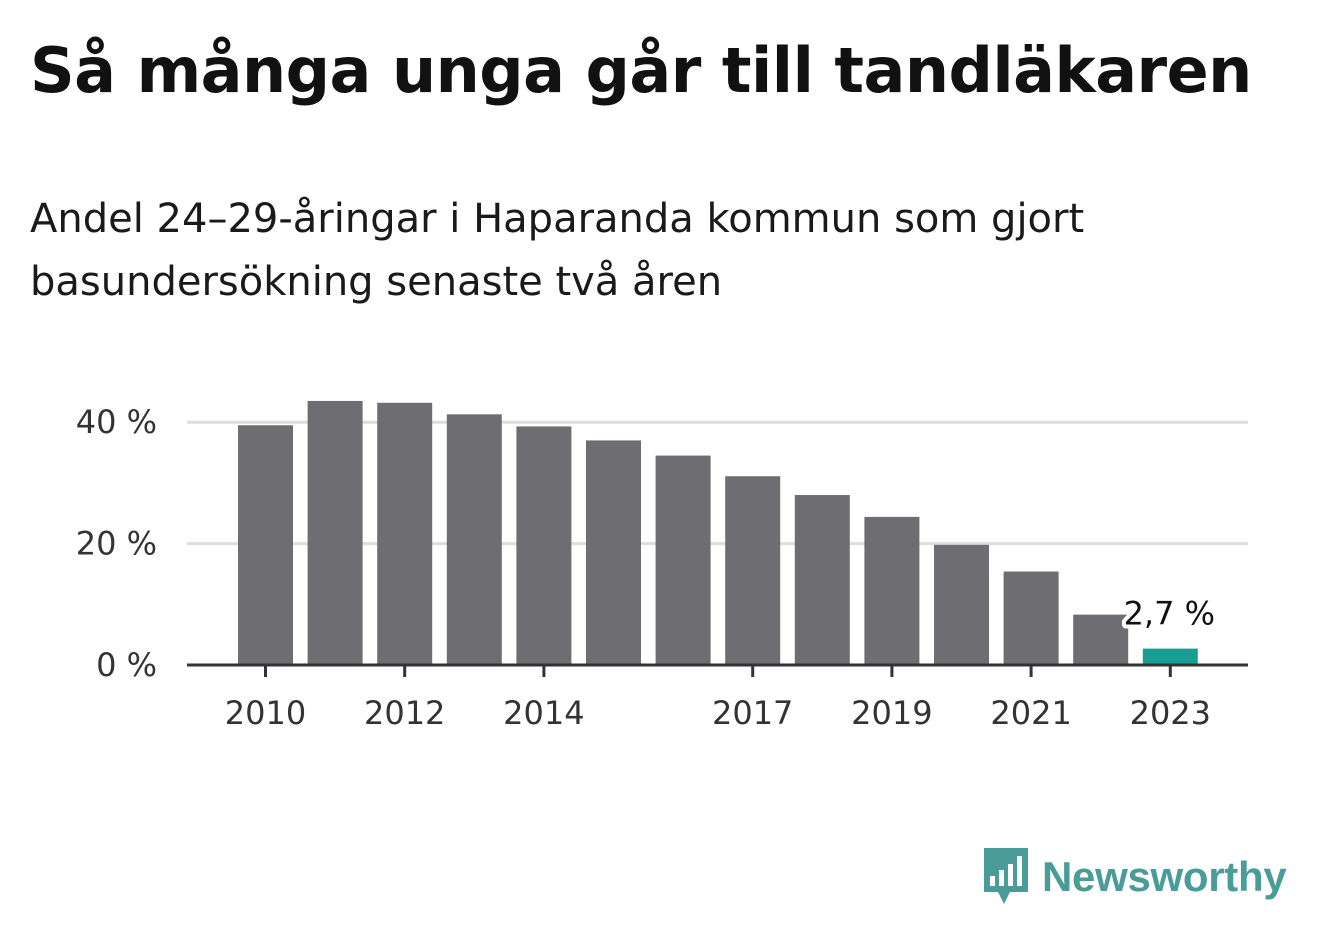  Describe the element at coordinates (404, 713) in the screenshot. I see `x-tick-label: 2012` at that location.